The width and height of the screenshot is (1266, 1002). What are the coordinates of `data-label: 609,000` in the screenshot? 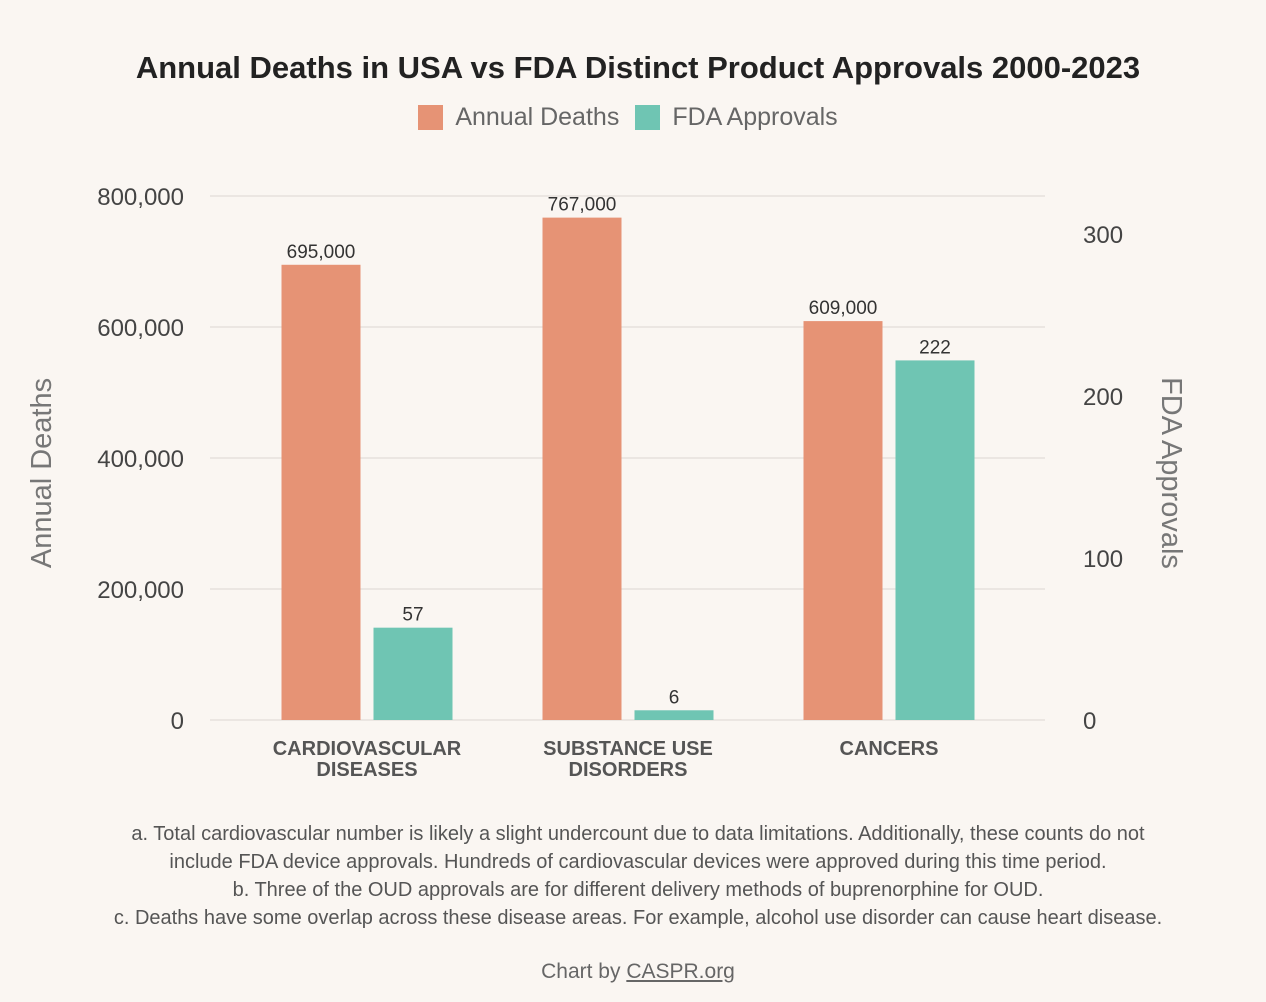 It's located at (843, 308).